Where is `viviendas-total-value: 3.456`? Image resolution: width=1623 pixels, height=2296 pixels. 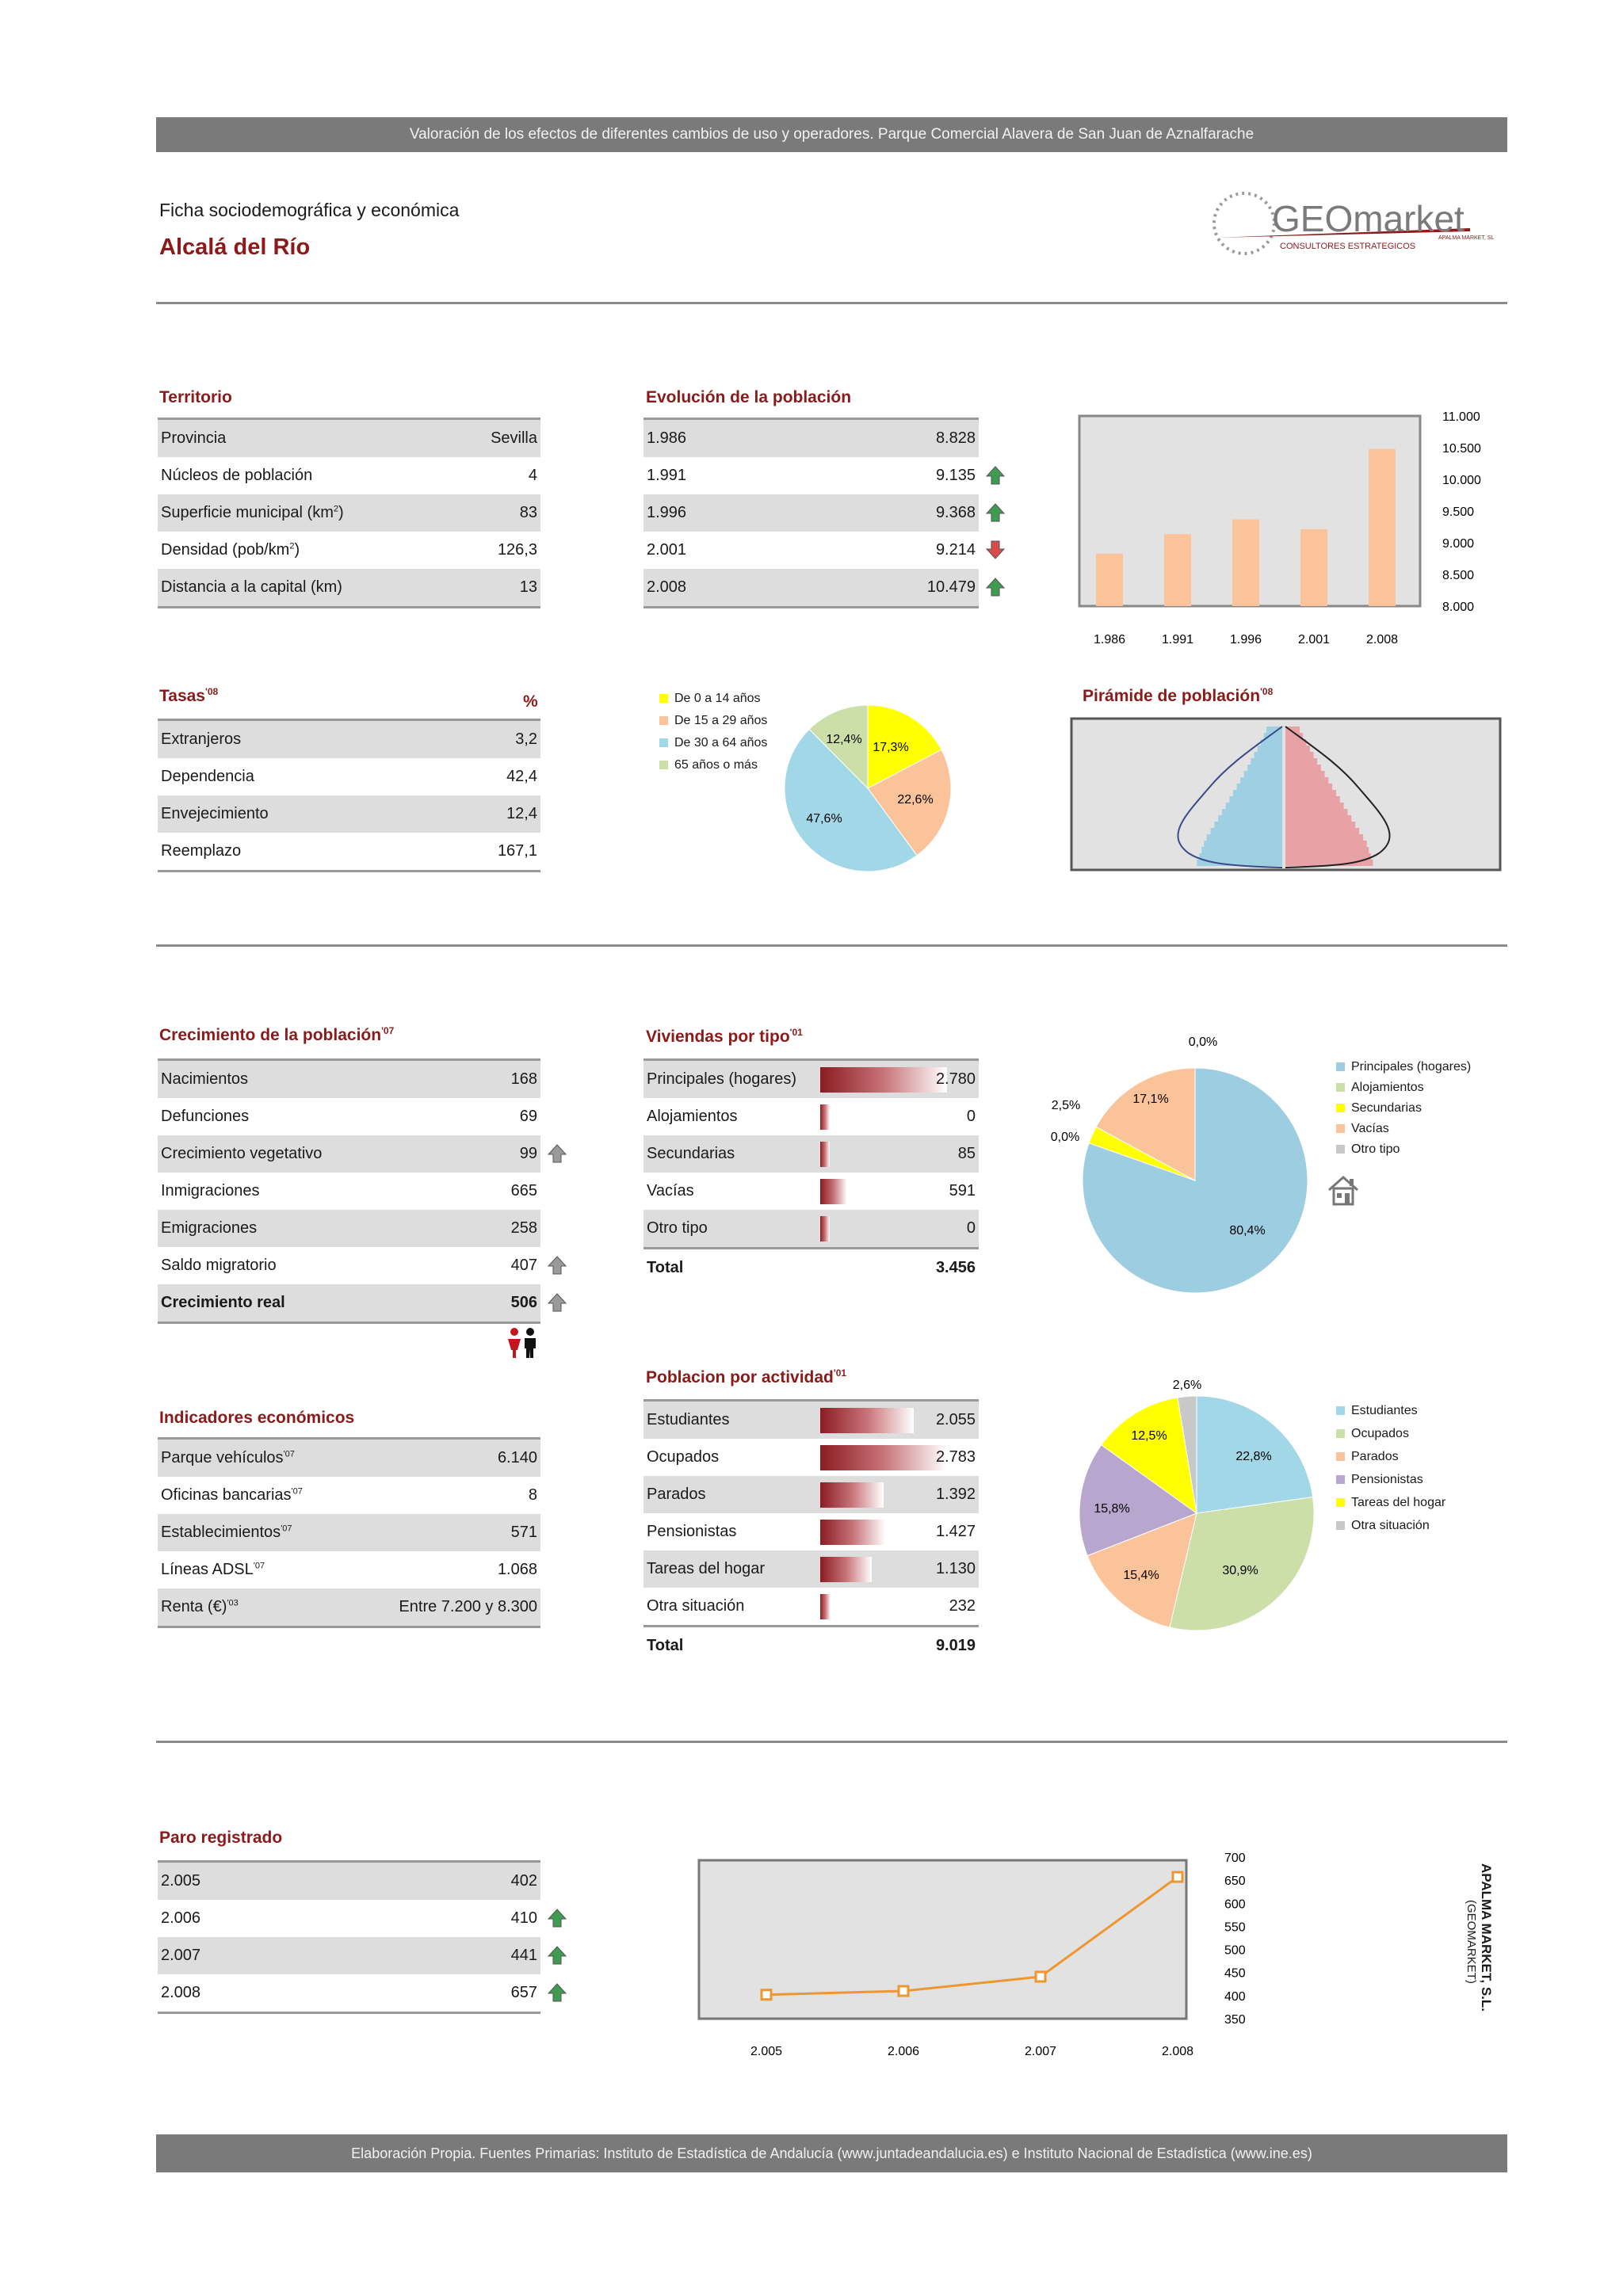
viviendas-total-value: 3.456 is located at coordinates (955, 1267).